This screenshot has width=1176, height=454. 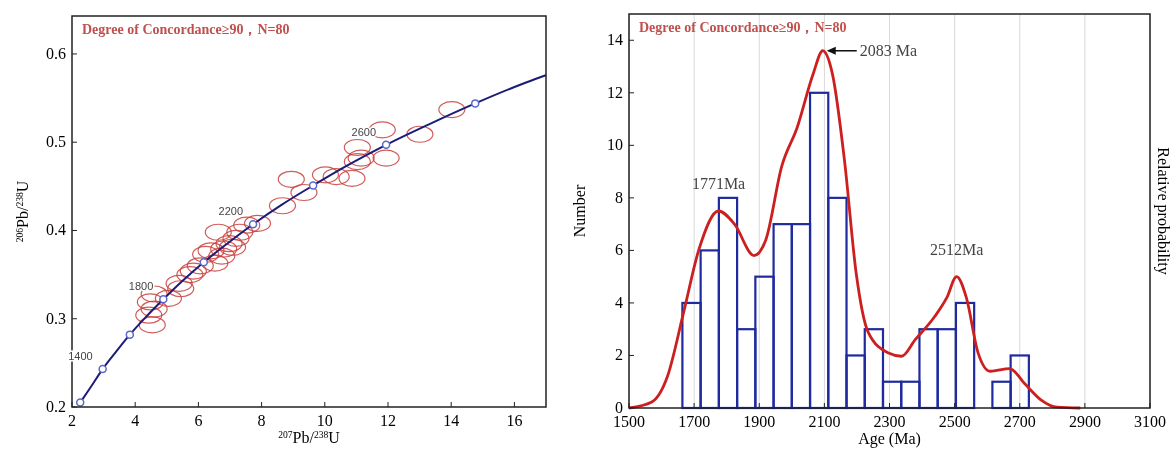 I want to click on y-tick-label: 0.6, so click(x=56, y=53).